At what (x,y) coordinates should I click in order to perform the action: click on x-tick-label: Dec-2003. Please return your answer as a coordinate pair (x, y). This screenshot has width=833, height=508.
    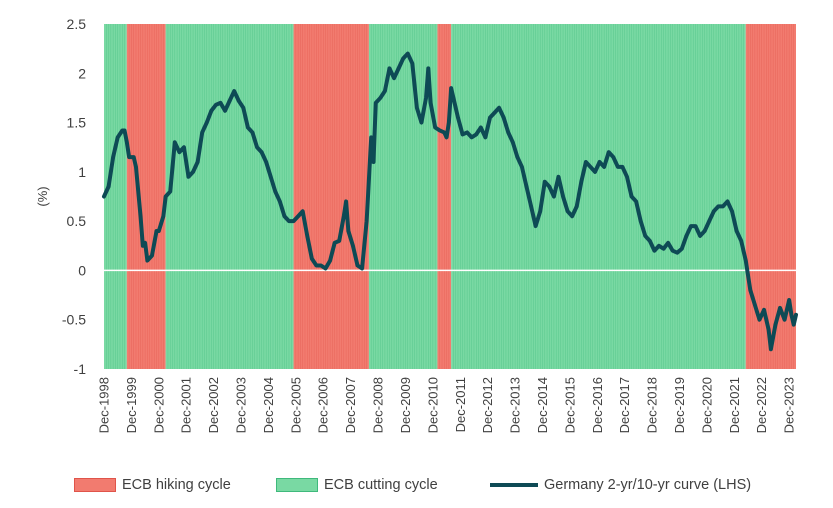
    Looking at the image, I should click on (241, 405).